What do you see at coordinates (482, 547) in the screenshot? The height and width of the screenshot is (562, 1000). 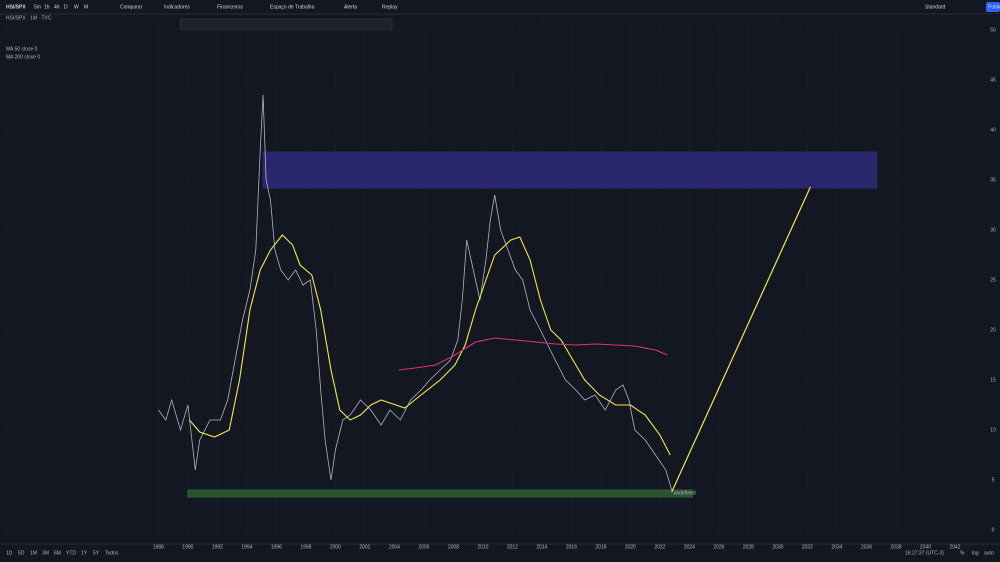 I see `x-tick-label: 2010` at bounding box center [482, 547].